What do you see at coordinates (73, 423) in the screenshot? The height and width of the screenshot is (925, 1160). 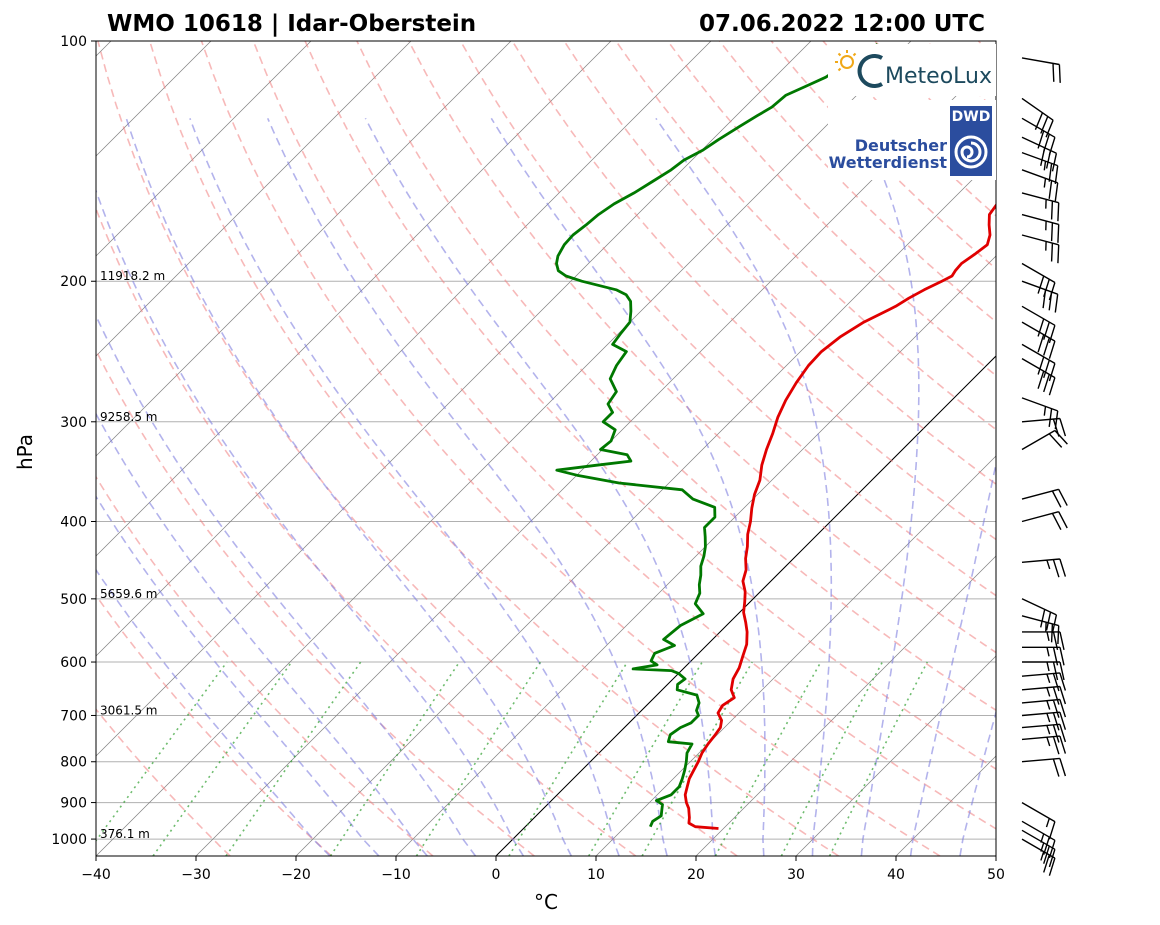 I see `y-tick-label: 300` at bounding box center [73, 423].